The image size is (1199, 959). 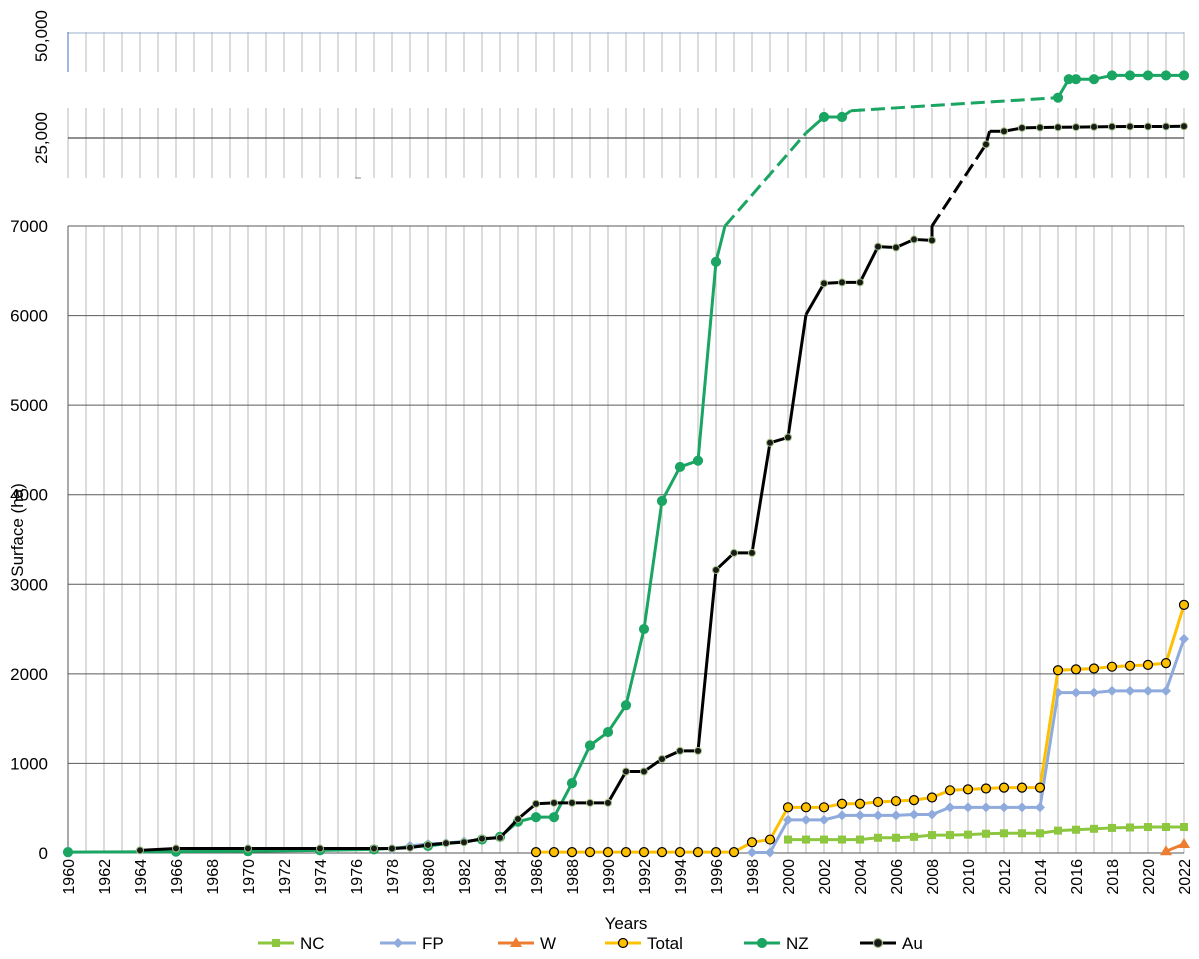 I want to click on x-tick-label: 1978, so click(x=393, y=877).